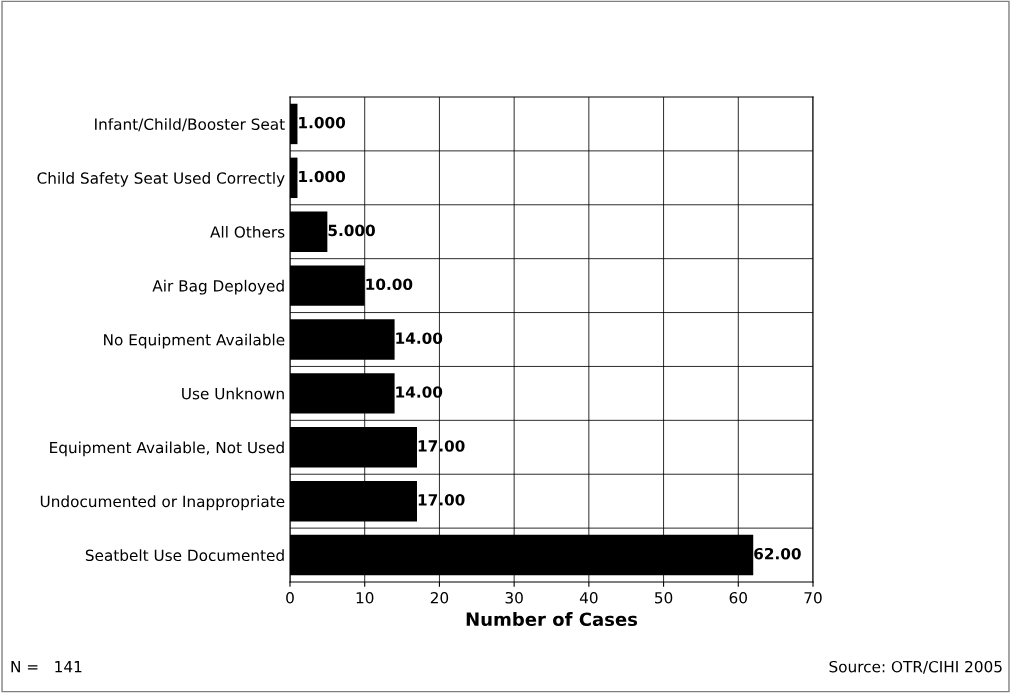  Describe the element at coordinates (389, 284) in the screenshot. I see `data-label: 10.00` at that location.